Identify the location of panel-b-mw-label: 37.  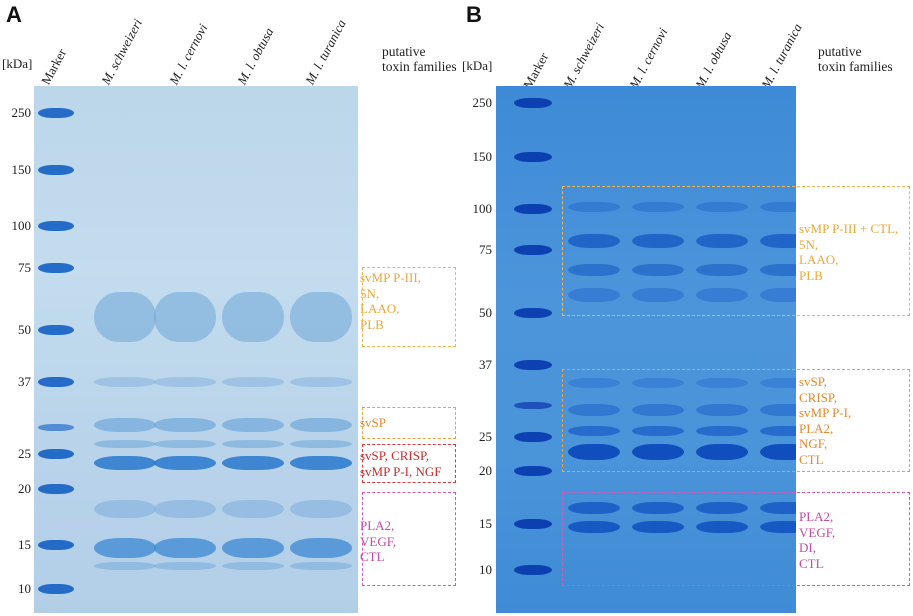
(485, 364).